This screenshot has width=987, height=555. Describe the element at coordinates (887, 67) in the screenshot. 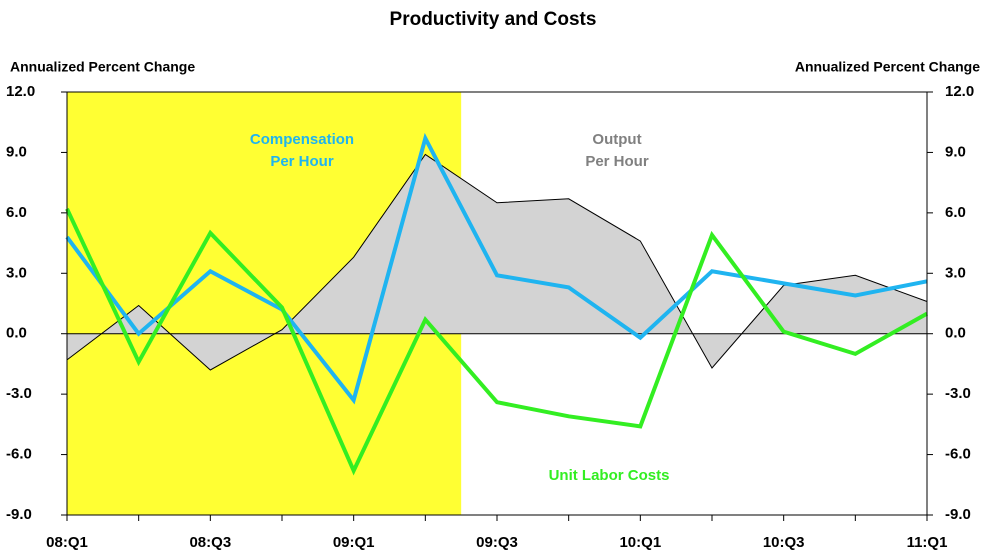

I see `y2-axis-title: Annualized Percent Change` at that location.